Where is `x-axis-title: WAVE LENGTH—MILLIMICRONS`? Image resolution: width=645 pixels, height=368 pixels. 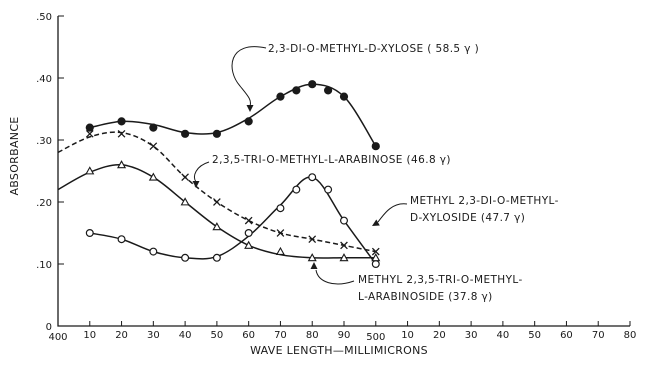
x-axis-title: WAVE LENGTH—MILLIMICRONS is located at coordinates (339, 350).